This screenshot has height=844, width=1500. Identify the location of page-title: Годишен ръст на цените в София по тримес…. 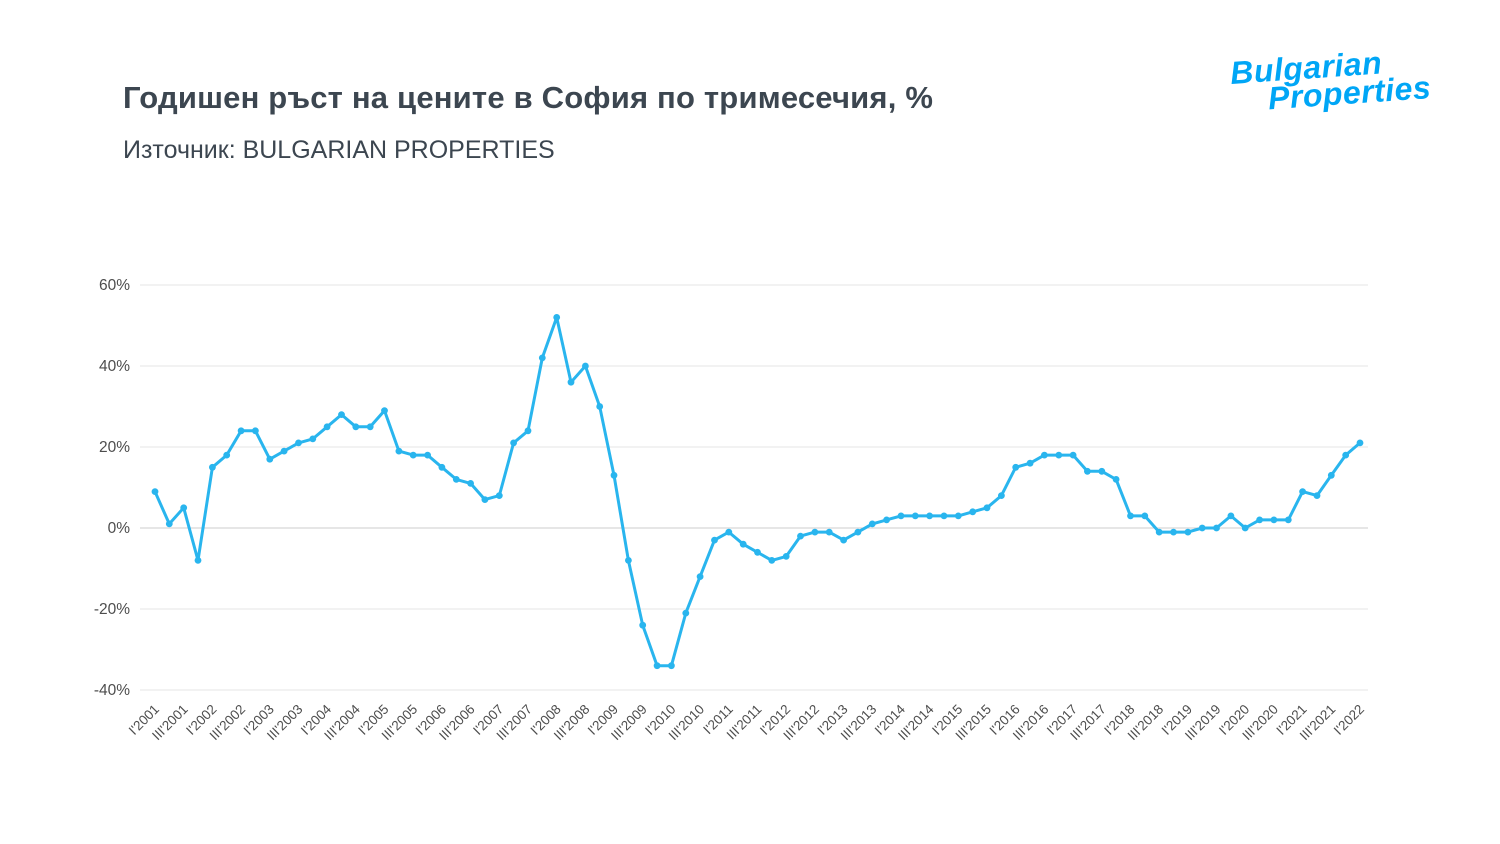
(528, 97).